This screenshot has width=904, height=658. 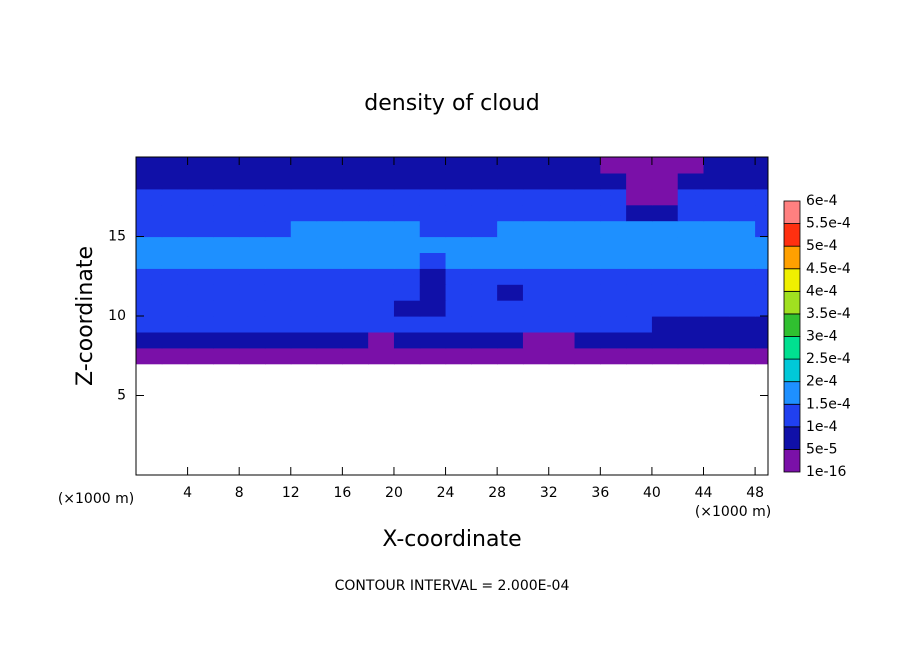 What do you see at coordinates (828, 404) in the screenshot?
I see `colorbar-label: 1.5e-4` at bounding box center [828, 404].